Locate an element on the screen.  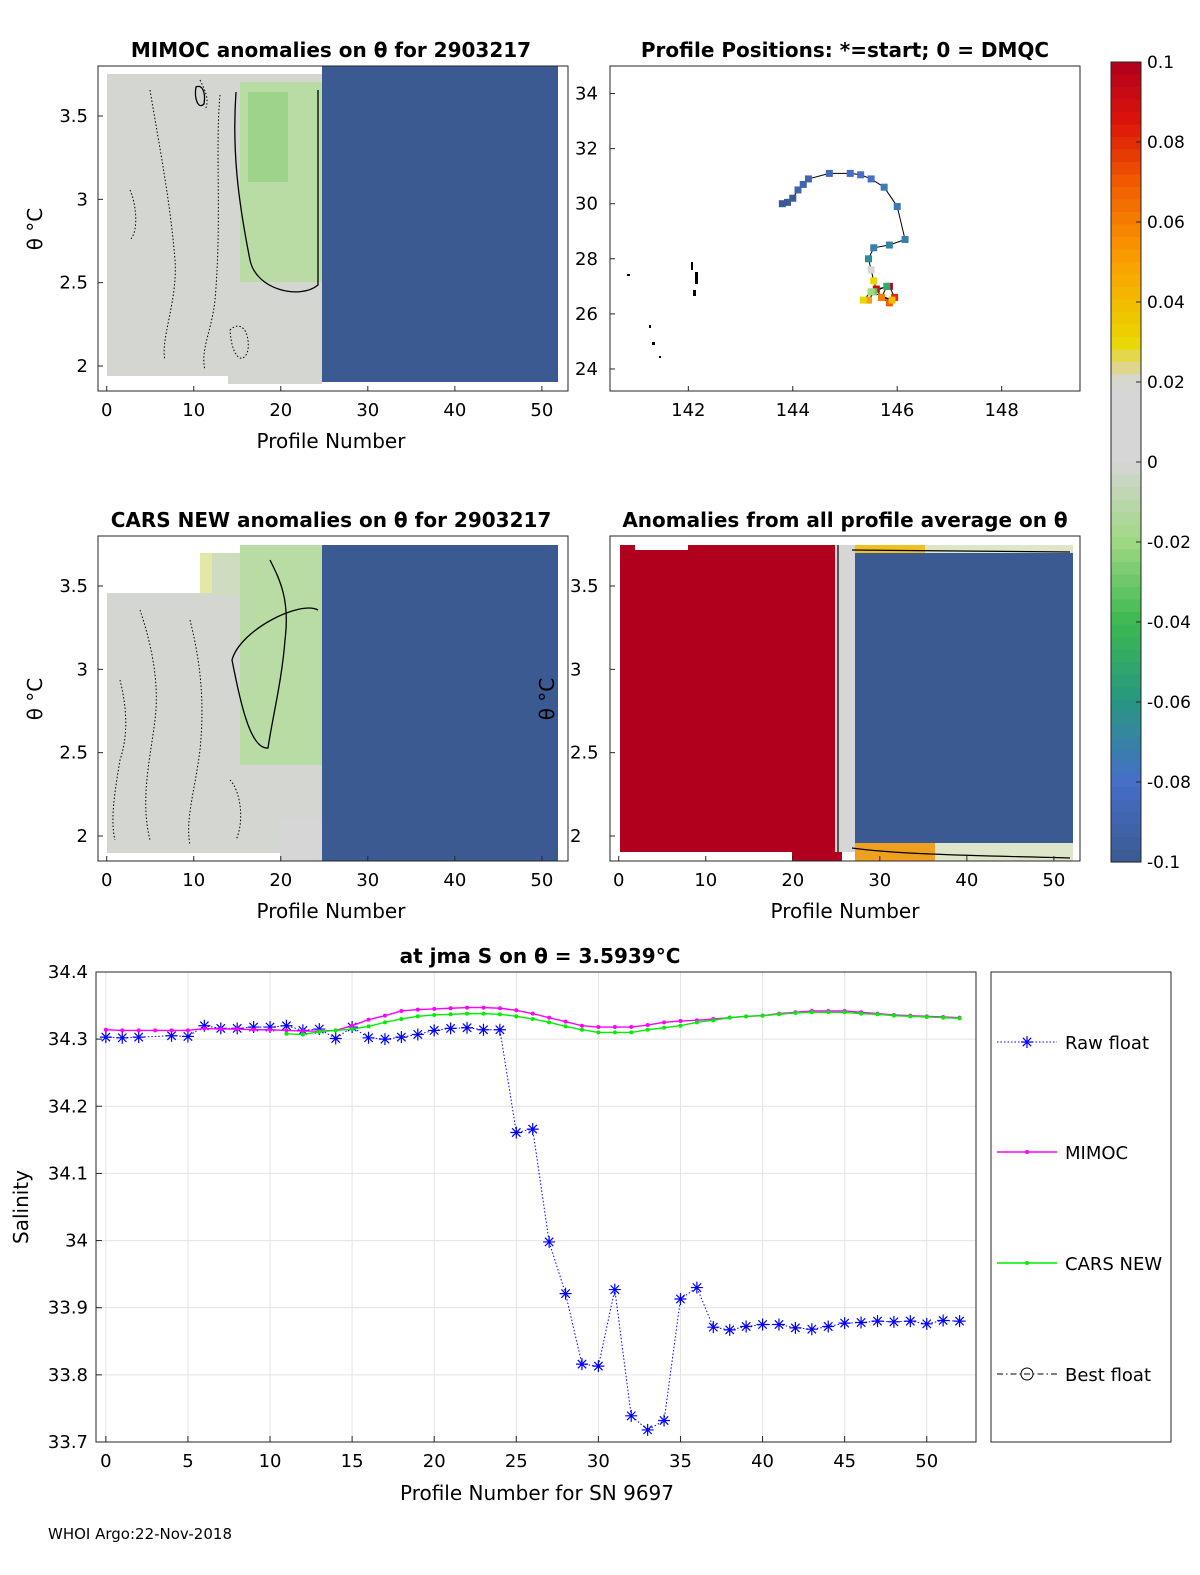
footer-credit: WHOI Argo:22-Nov-2018 is located at coordinates (140, 1534).